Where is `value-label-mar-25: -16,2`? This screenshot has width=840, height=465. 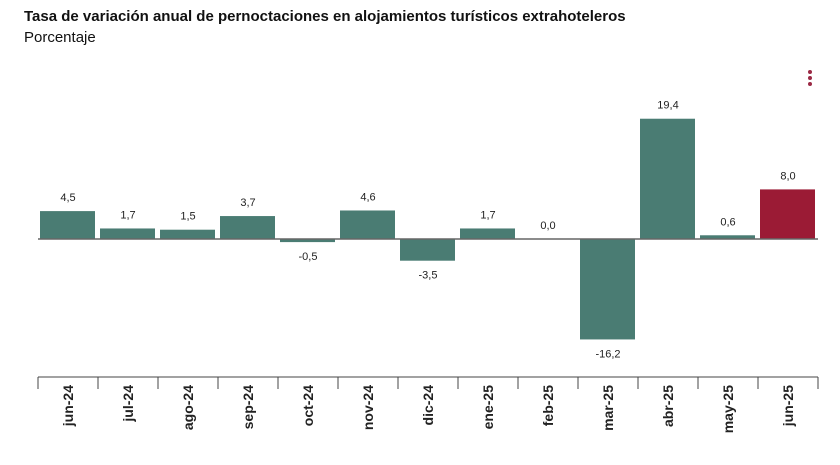 value-label-mar-25: -16,2 is located at coordinates (607, 354).